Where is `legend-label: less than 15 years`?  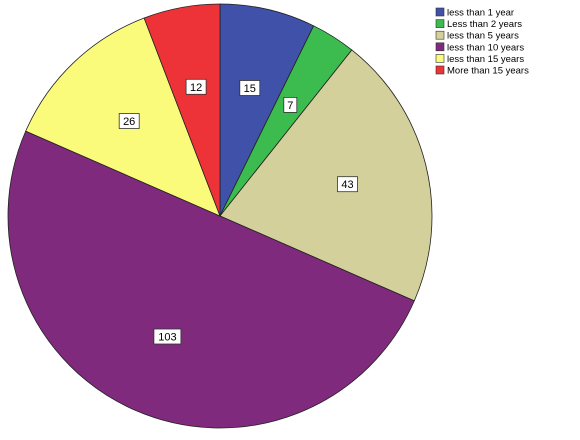 legend-label: less than 15 years is located at coordinates (485, 59).